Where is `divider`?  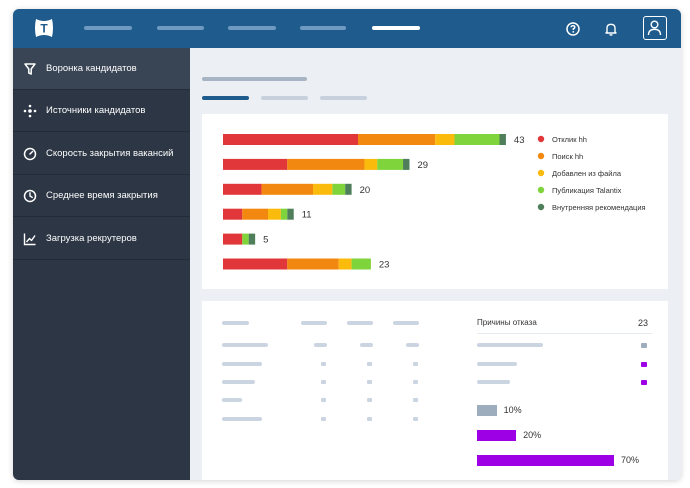 divider is located at coordinates (564, 333).